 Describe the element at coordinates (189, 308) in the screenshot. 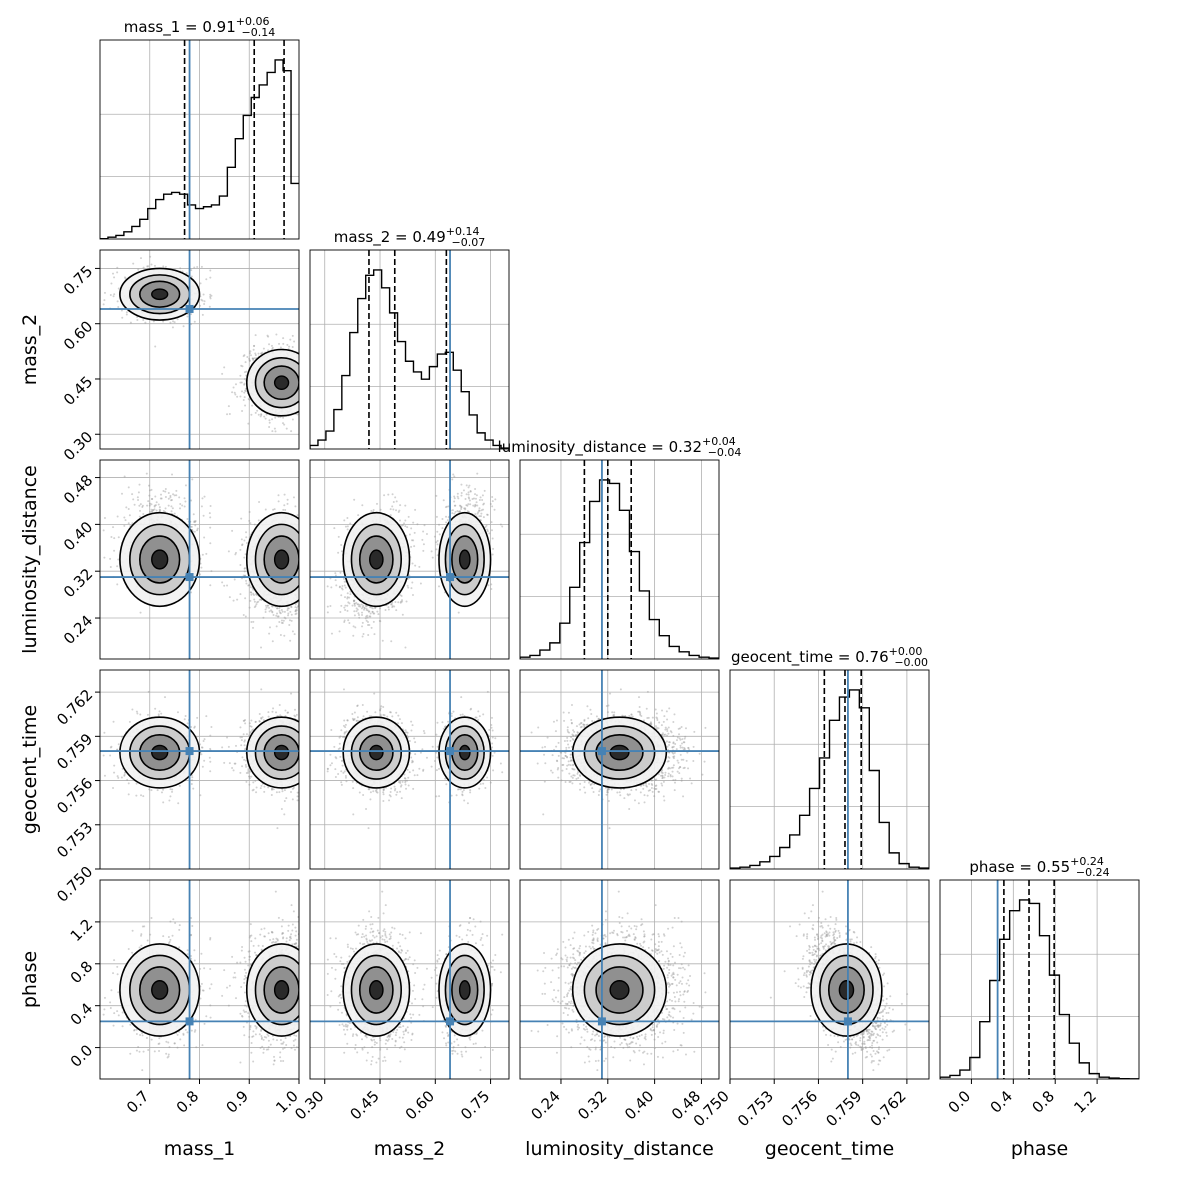

I see `truth-marker` at that location.